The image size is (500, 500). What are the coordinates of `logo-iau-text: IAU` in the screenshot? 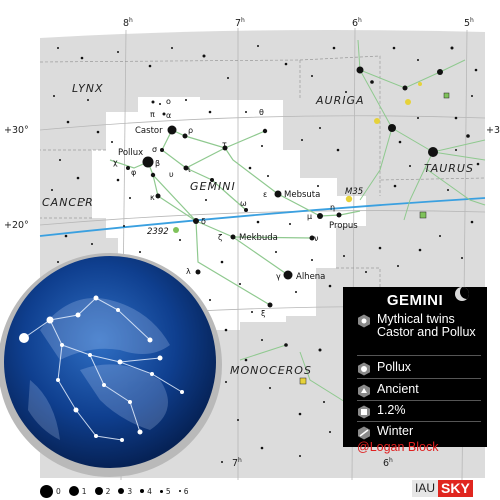 It's located at (425, 488).